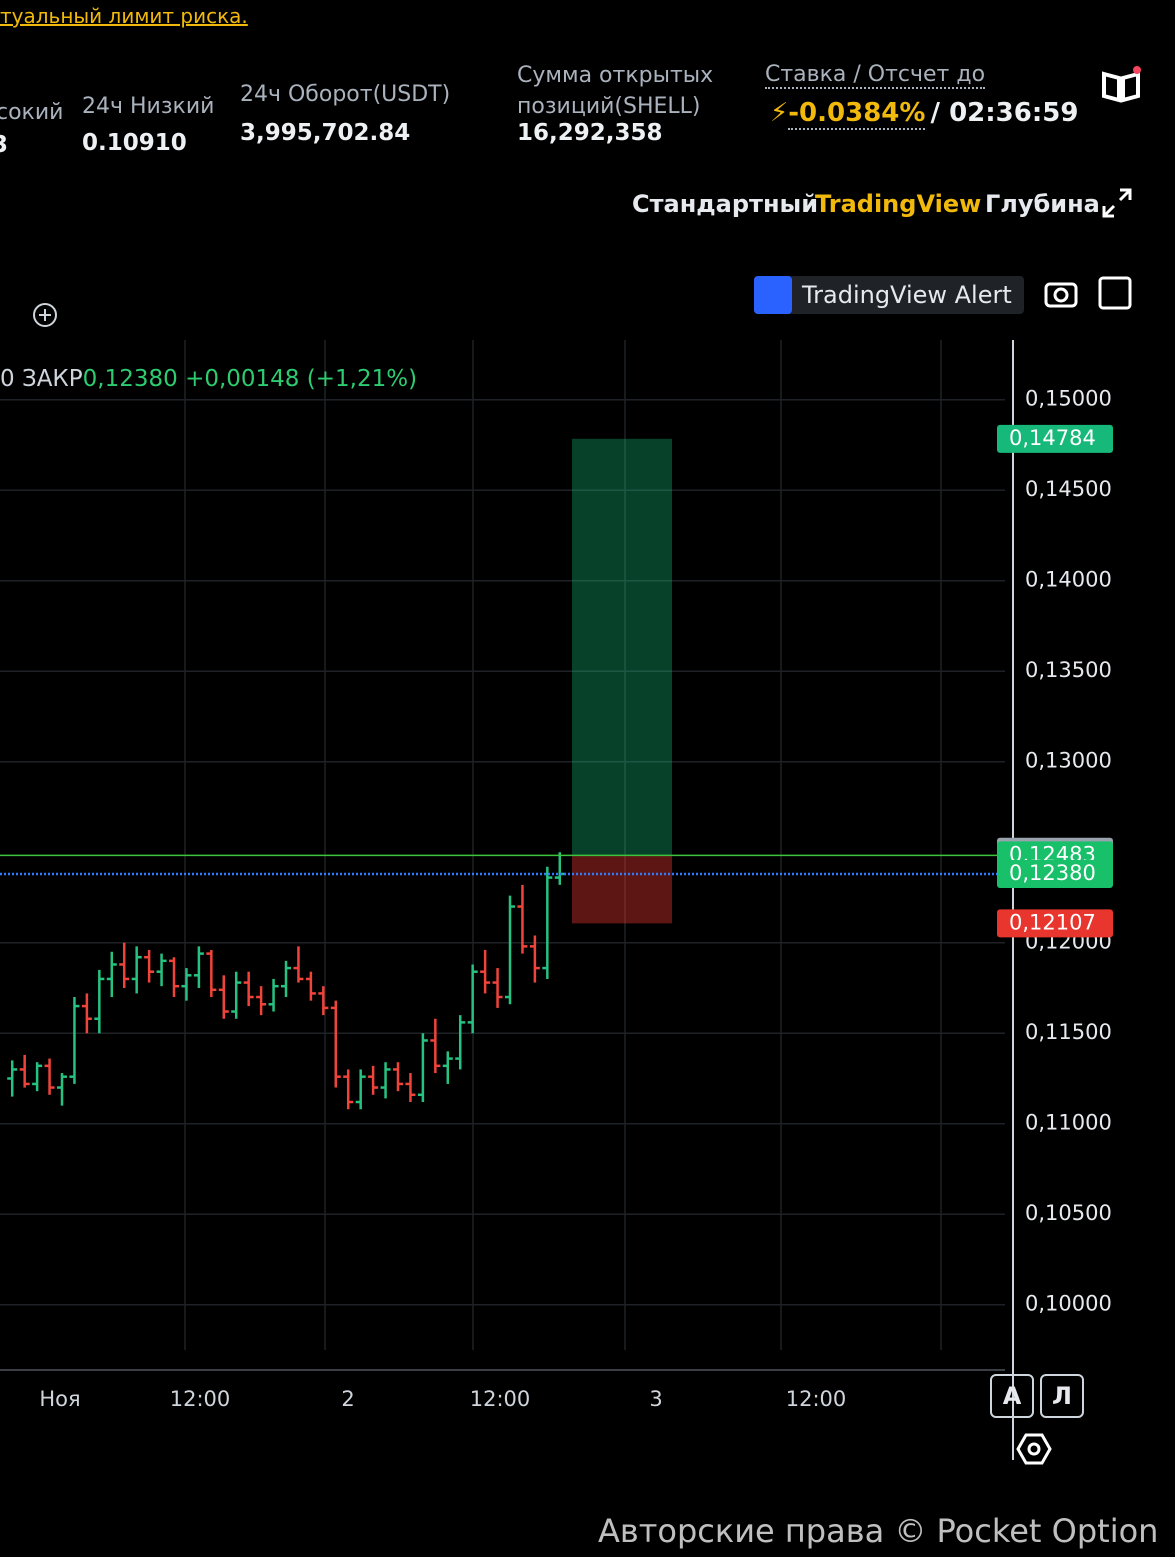  What do you see at coordinates (325, 133) in the screenshot?
I see `stat-value: 3,995,702.84` at bounding box center [325, 133].